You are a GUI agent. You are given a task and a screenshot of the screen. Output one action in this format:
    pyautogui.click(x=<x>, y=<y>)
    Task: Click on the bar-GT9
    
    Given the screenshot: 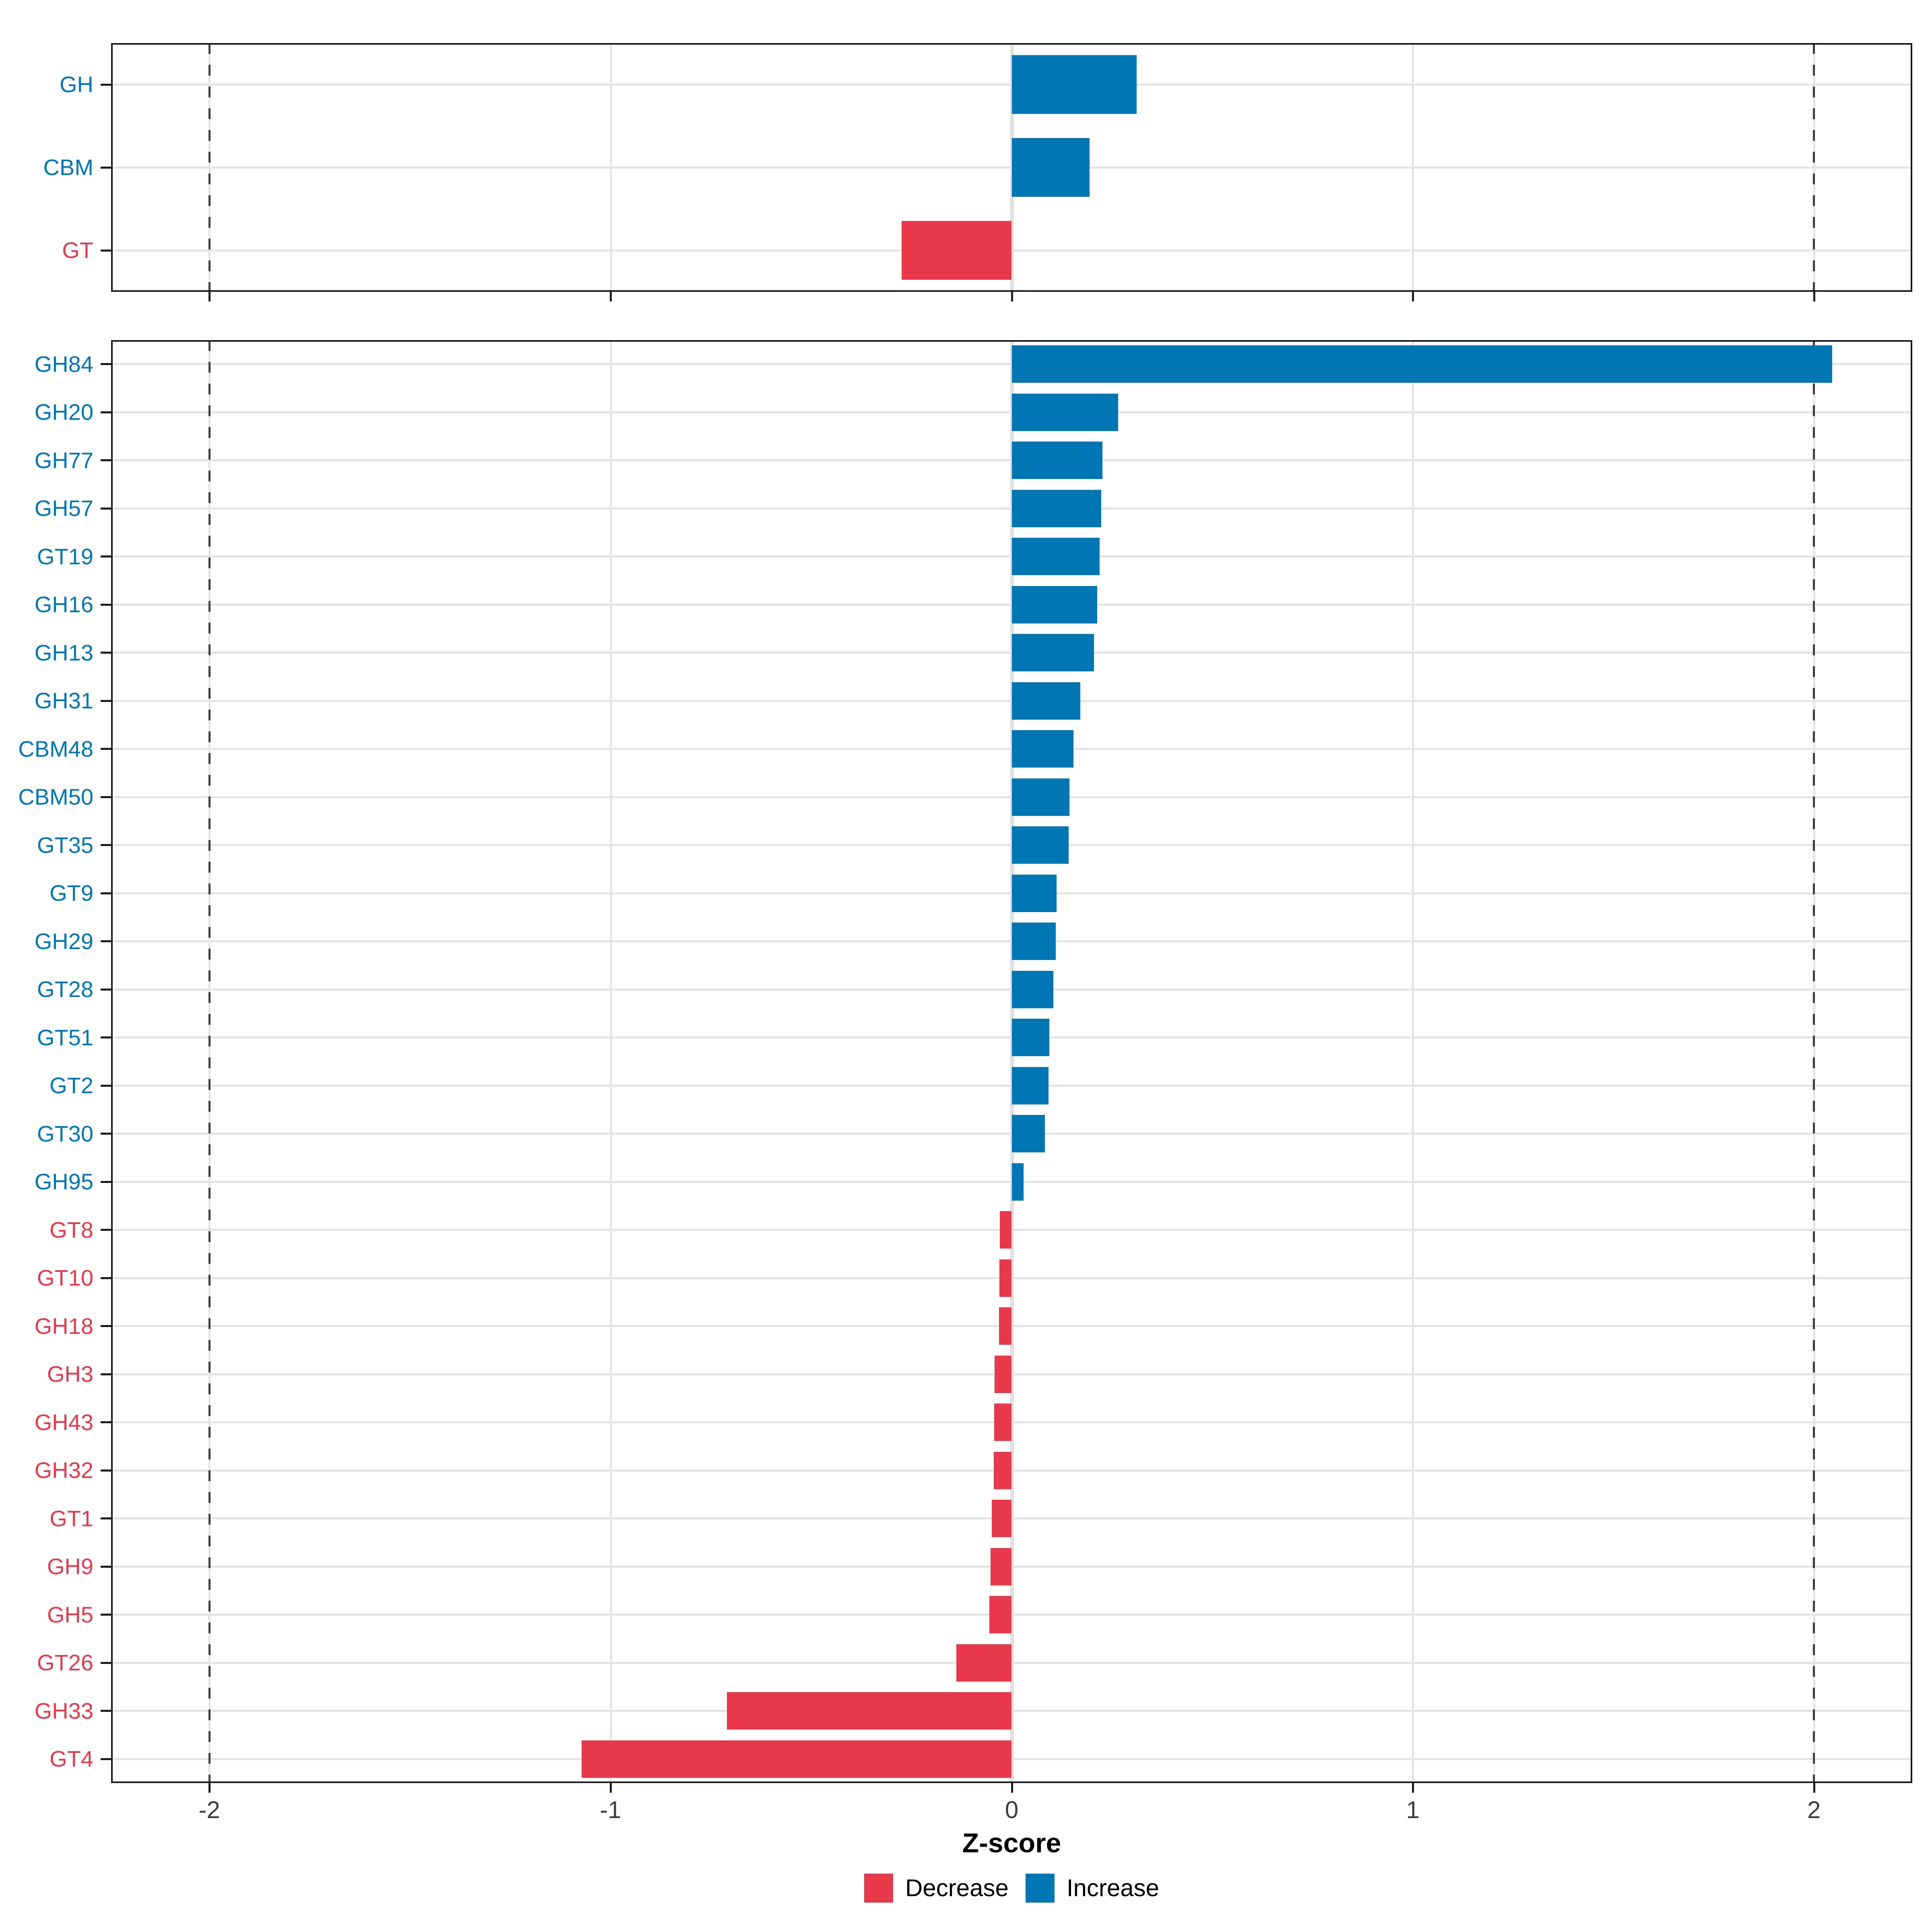 What is the action you would take?
    pyautogui.click(x=1034, y=893)
    